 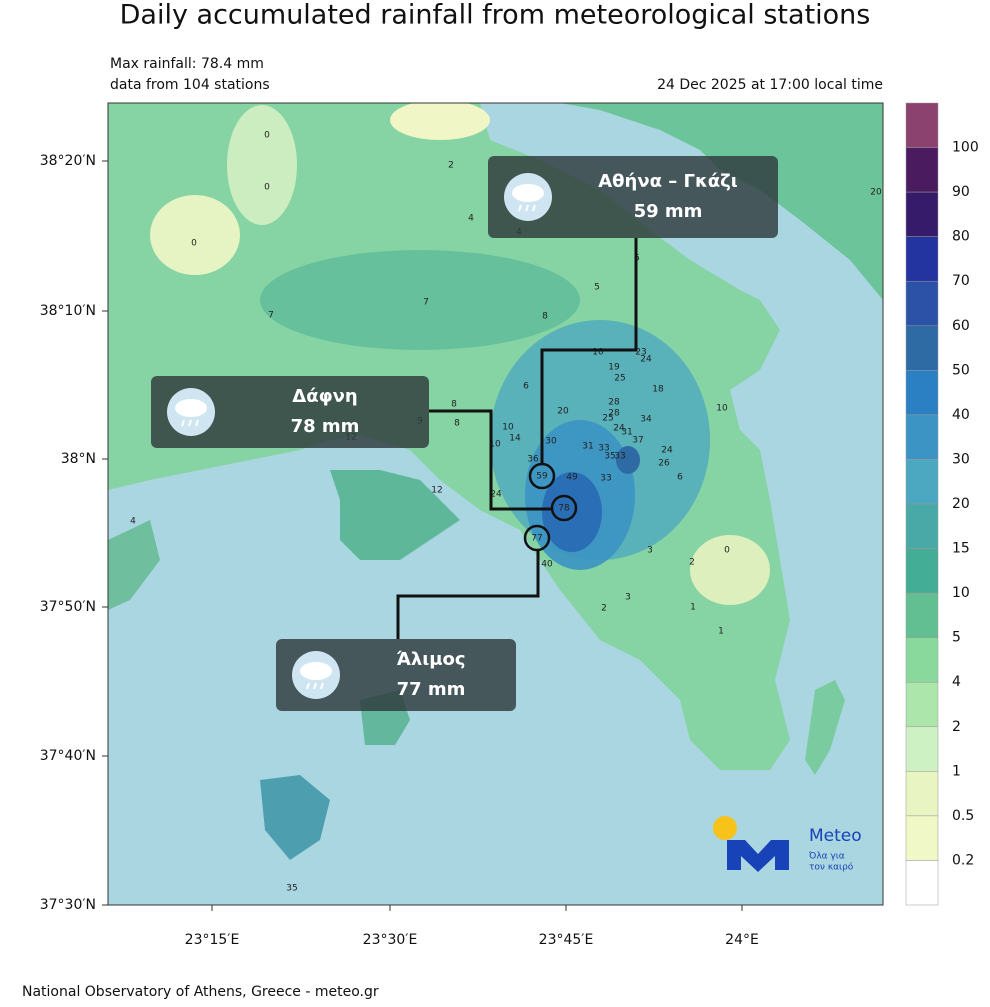 I want to click on station-value: 33, so click(x=619, y=457).